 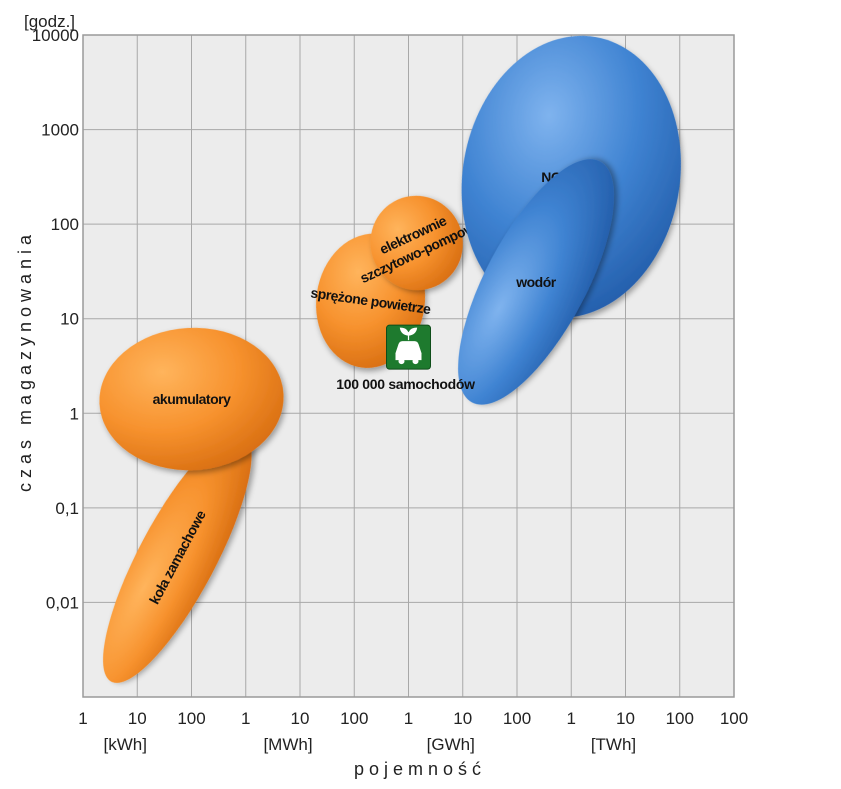 I want to click on x-tick-labels: 1 10 100 1 10 100 1 10 100 1 10 100 100, so click(x=413, y=718).